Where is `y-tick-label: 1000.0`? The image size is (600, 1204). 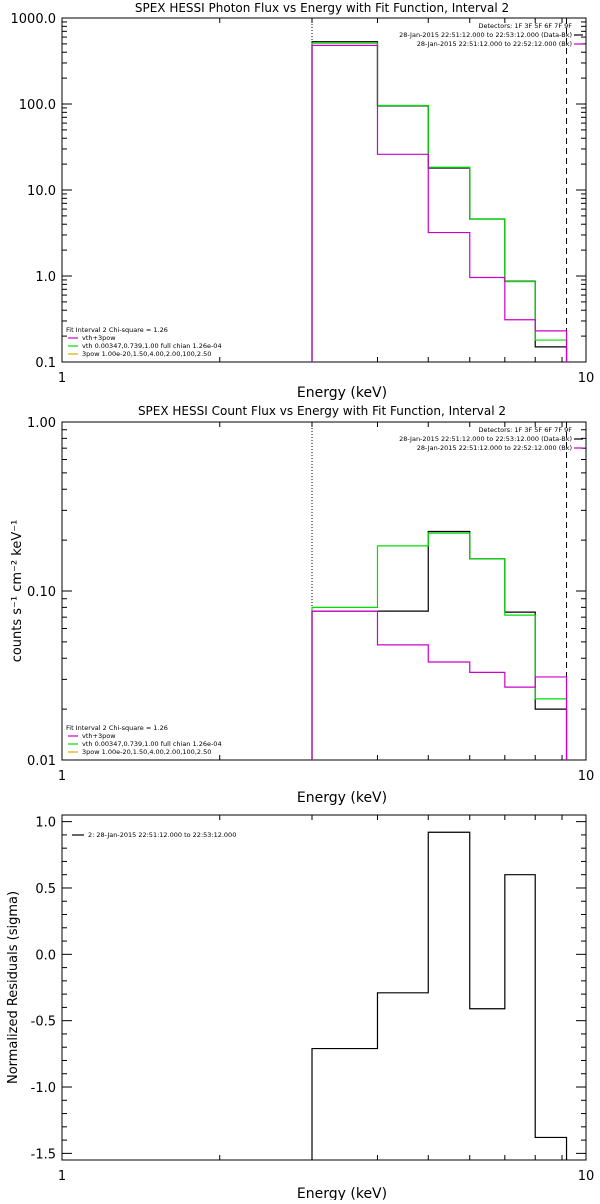 y-tick-label: 1000.0 is located at coordinates (34, 19).